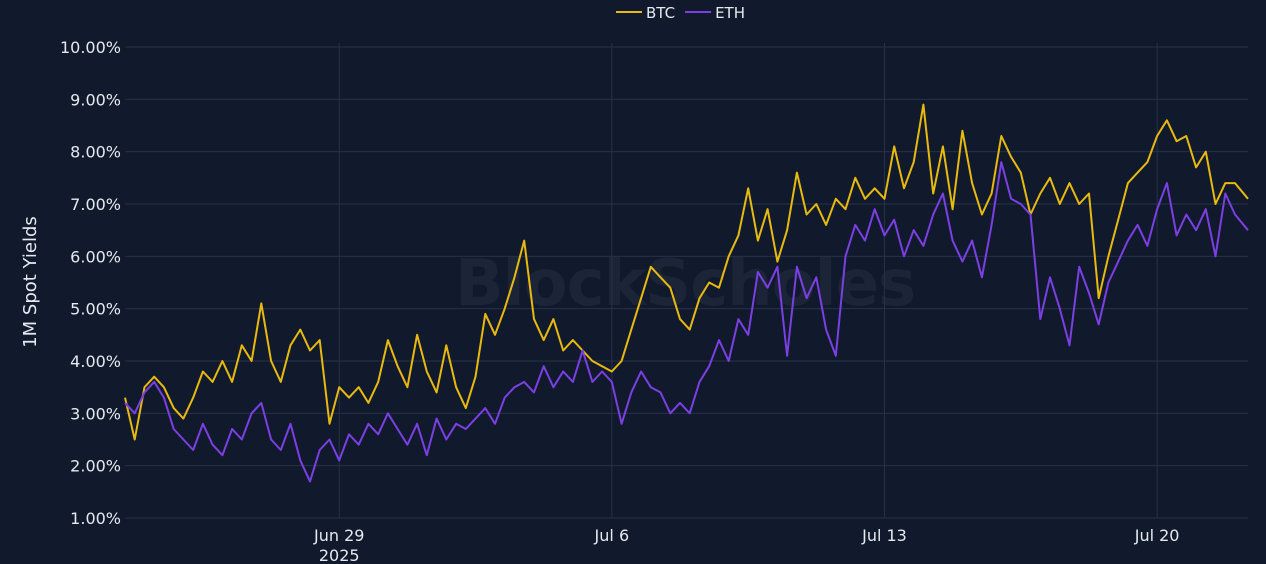  I want to click on x-tick-label: Jul 6, so click(612, 535).